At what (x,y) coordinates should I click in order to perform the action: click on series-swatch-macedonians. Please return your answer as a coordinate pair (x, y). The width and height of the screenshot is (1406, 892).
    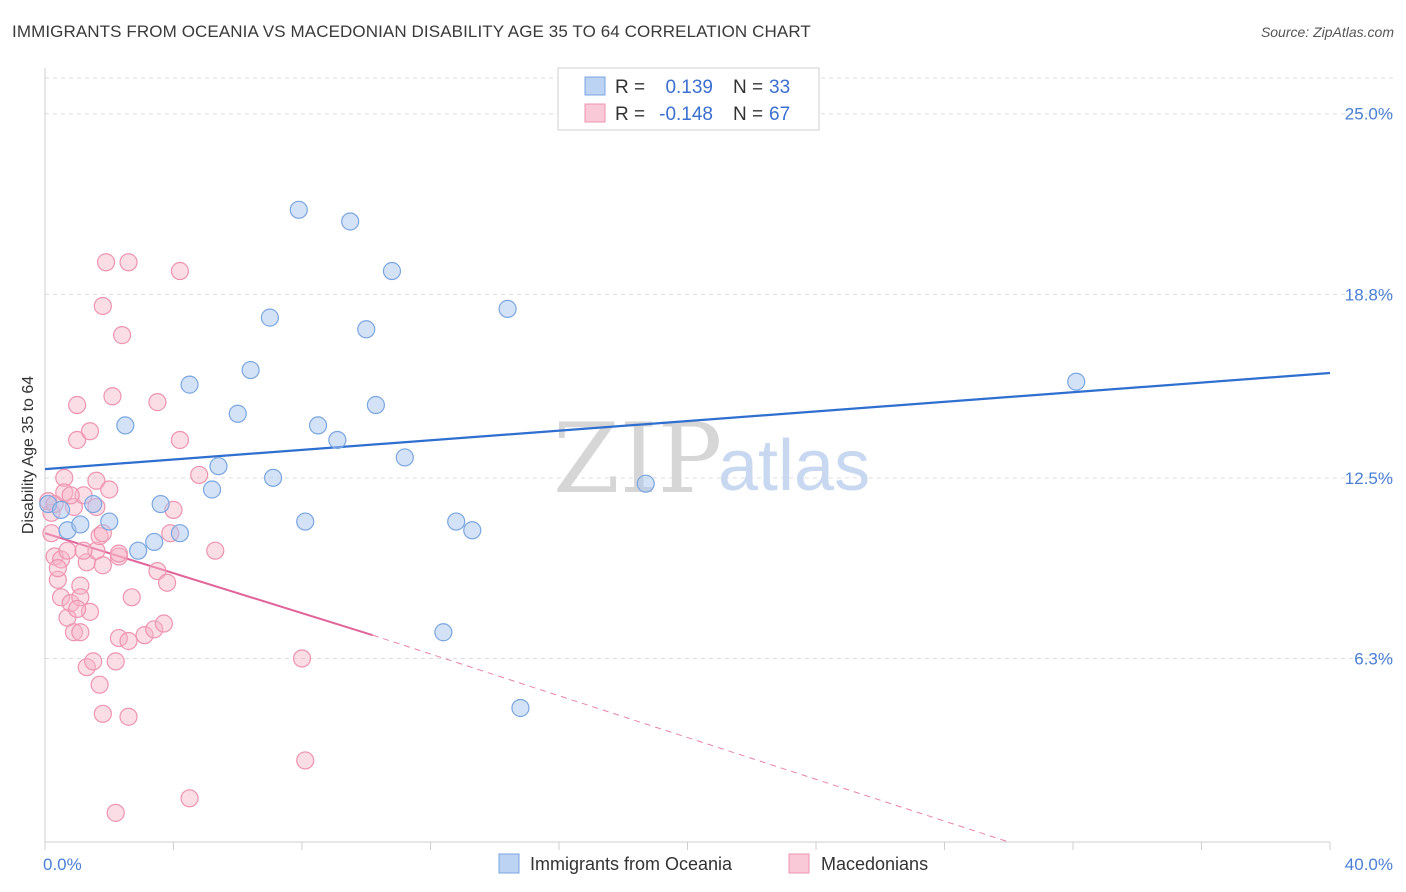
    Looking at the image, I should click on (799, 863).